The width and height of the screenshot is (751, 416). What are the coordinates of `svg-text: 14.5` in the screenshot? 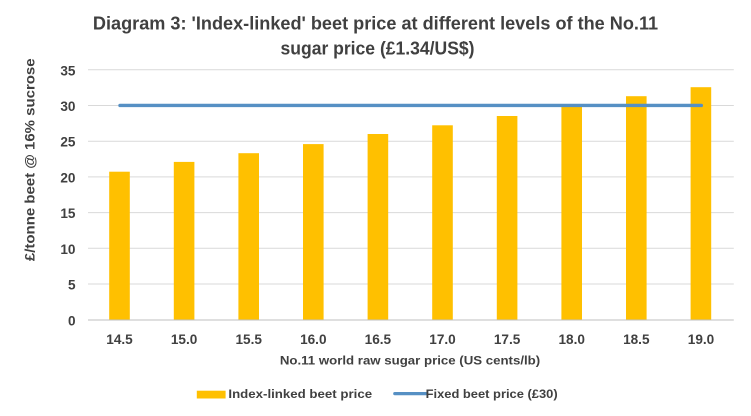 It's located at (119, 339).